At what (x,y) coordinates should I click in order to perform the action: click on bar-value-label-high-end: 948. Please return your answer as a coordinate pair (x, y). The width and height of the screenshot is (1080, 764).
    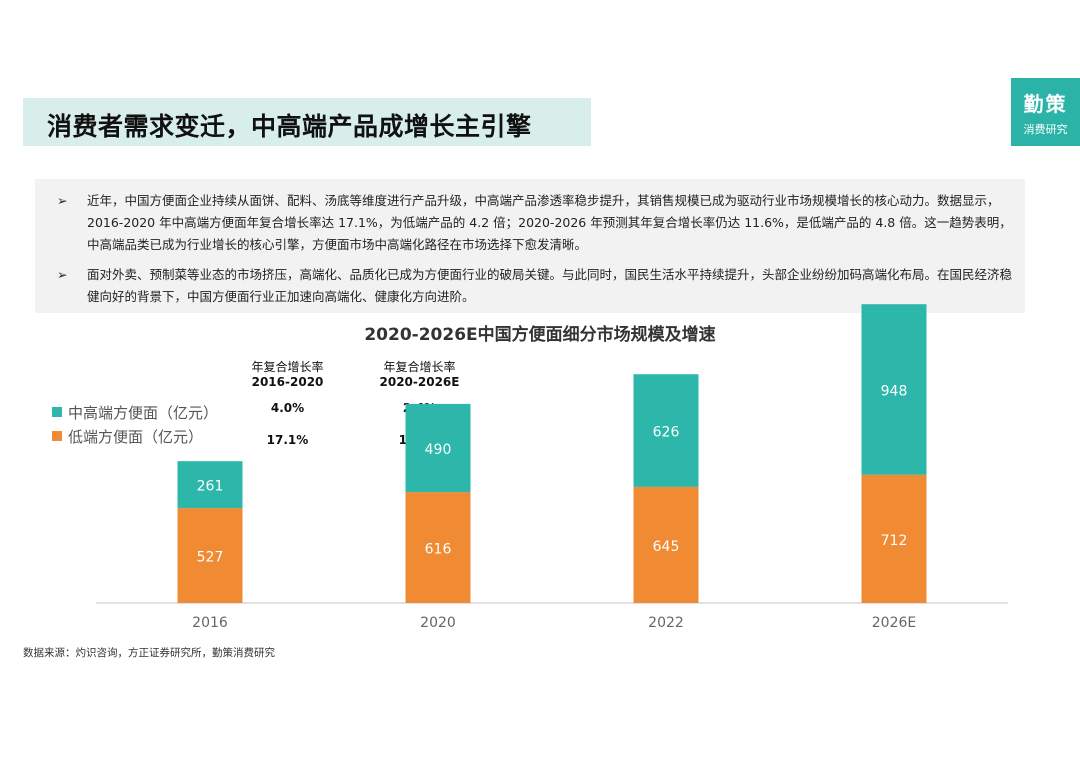
    Looking at the image, I should click on (894, 392).